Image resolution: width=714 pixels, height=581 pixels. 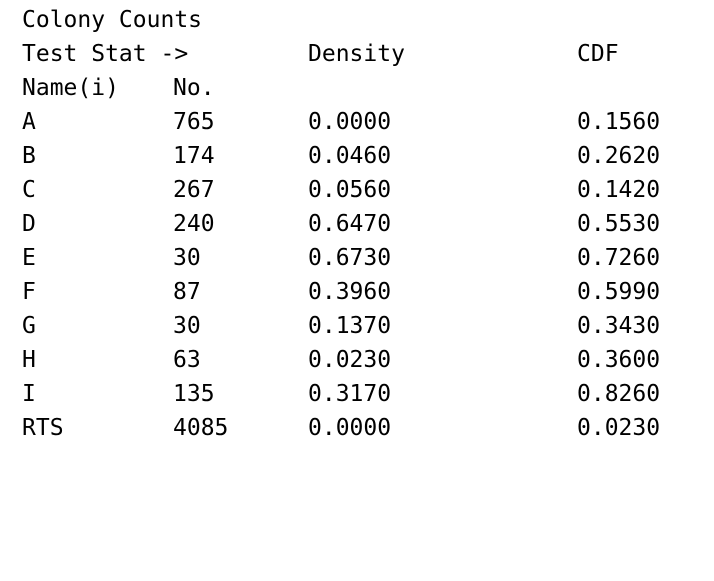 I want to click on table-row: A 765 0.0000 0.1560, so click(x=330, y=122).